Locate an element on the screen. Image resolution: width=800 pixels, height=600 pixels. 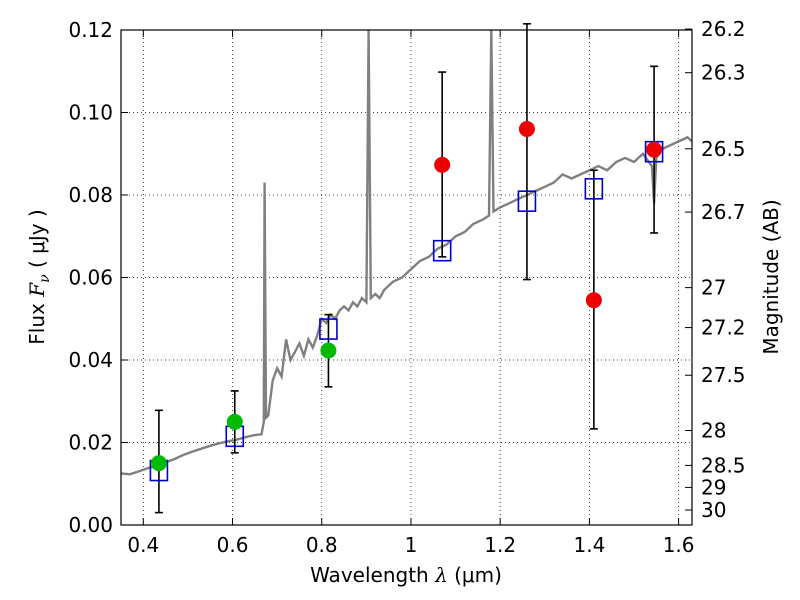
mag-tick-label: 26.3 is located at coordinates (723, 73).